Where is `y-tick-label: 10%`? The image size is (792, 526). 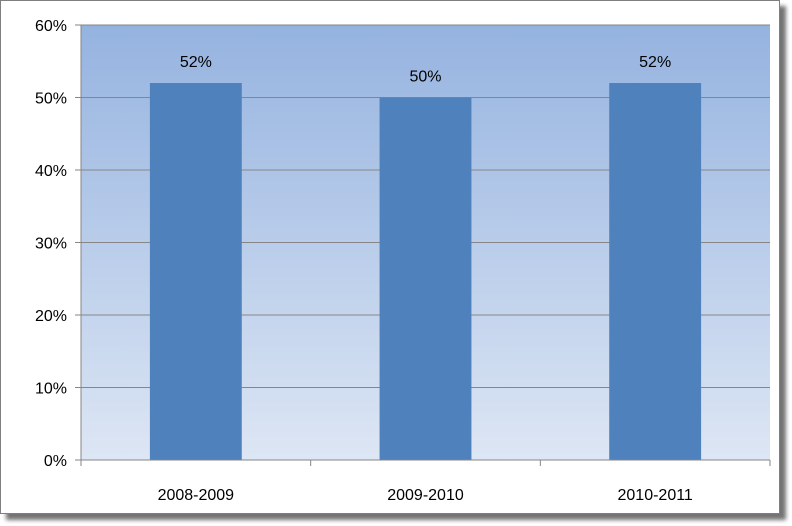
y-tick-label: 10% is located at coordinates (51, 389).